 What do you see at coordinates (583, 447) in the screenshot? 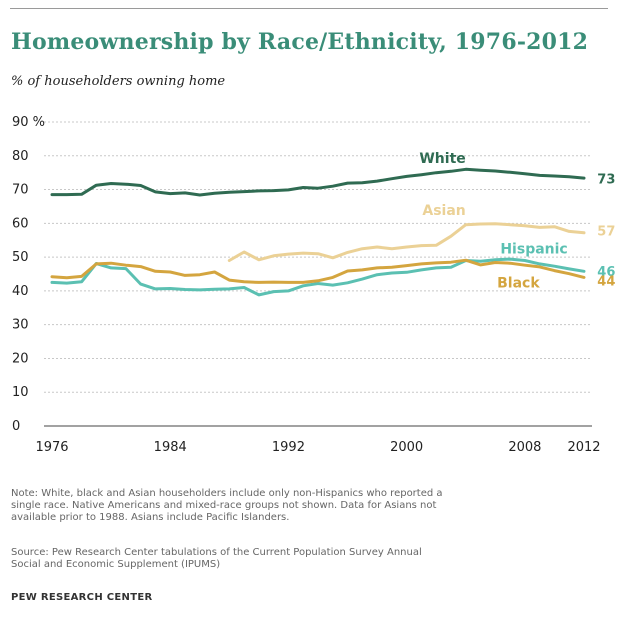
I see `x-tick-label: 2012` at bounding box center [583, 447].